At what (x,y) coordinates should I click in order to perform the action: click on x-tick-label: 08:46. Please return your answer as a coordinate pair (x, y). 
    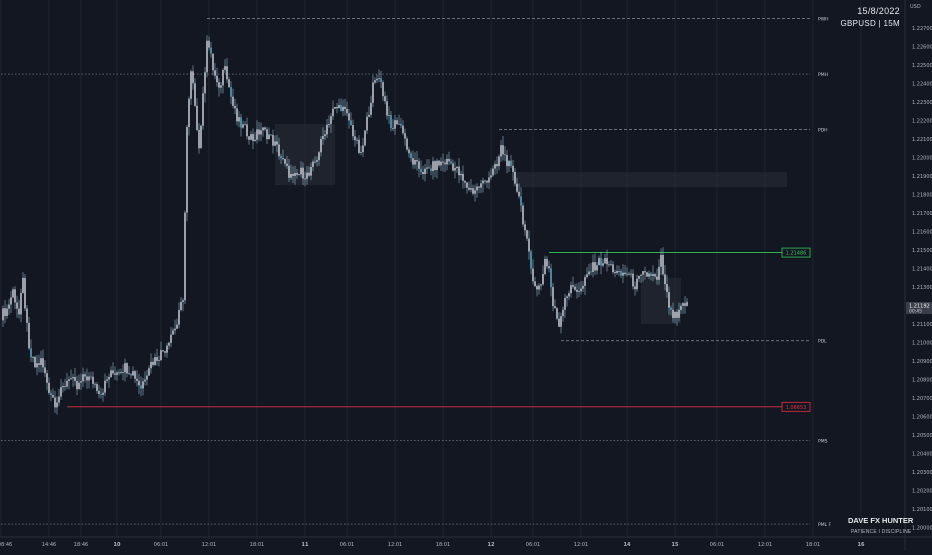
    Looking at the image, I should click on (6, 545).